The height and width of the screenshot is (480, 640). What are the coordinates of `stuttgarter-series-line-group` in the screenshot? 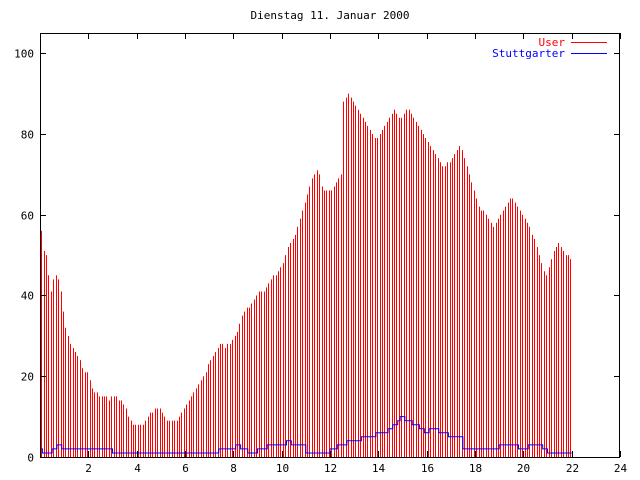 It's located at (306, 435).